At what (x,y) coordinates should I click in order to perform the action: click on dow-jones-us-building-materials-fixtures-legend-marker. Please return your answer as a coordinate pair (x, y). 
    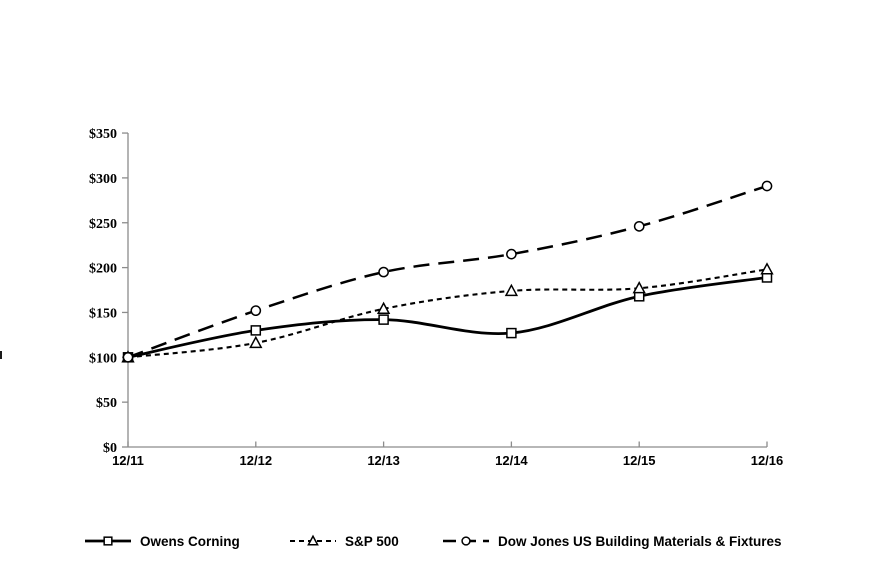
    Looking at the image, I should click on (466, 541).